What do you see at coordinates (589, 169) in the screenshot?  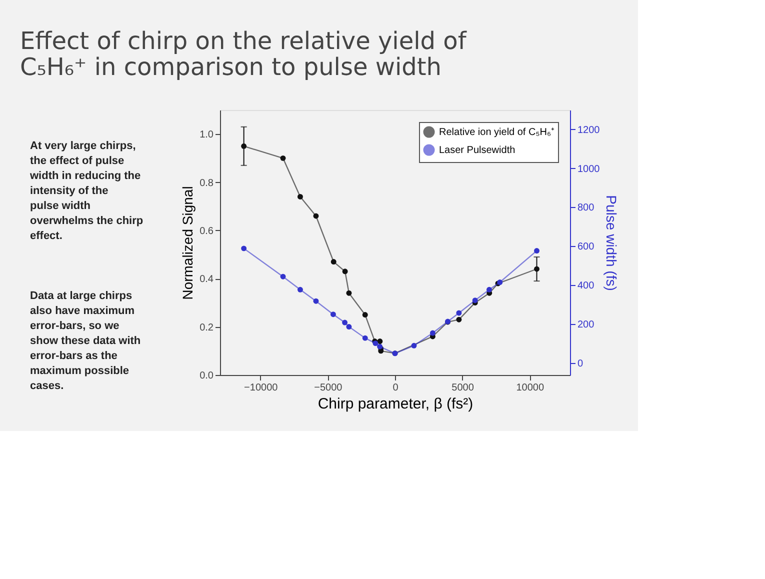 I see `y2-tick-label: 1000` at bounding box center [589, 169].